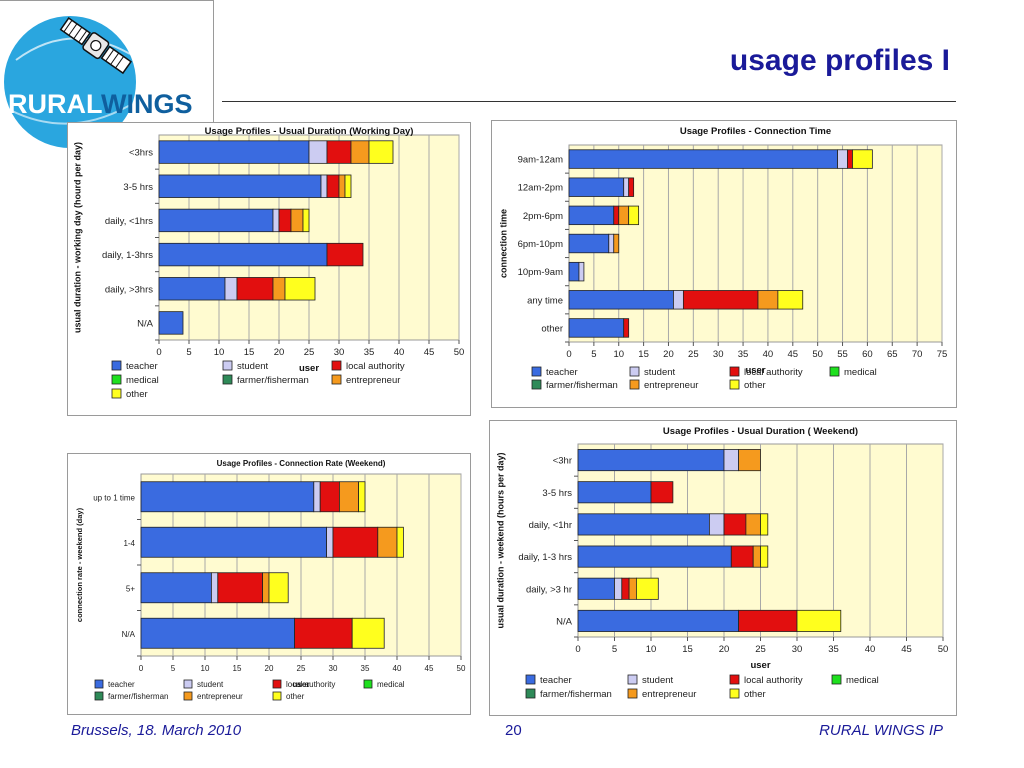 The height and width of the screenshot is (768, 1024). What do you see at coordinates (643, 354) in the screenshot?
I see `x-tick-label: 15` at bounding box center [643, 354].